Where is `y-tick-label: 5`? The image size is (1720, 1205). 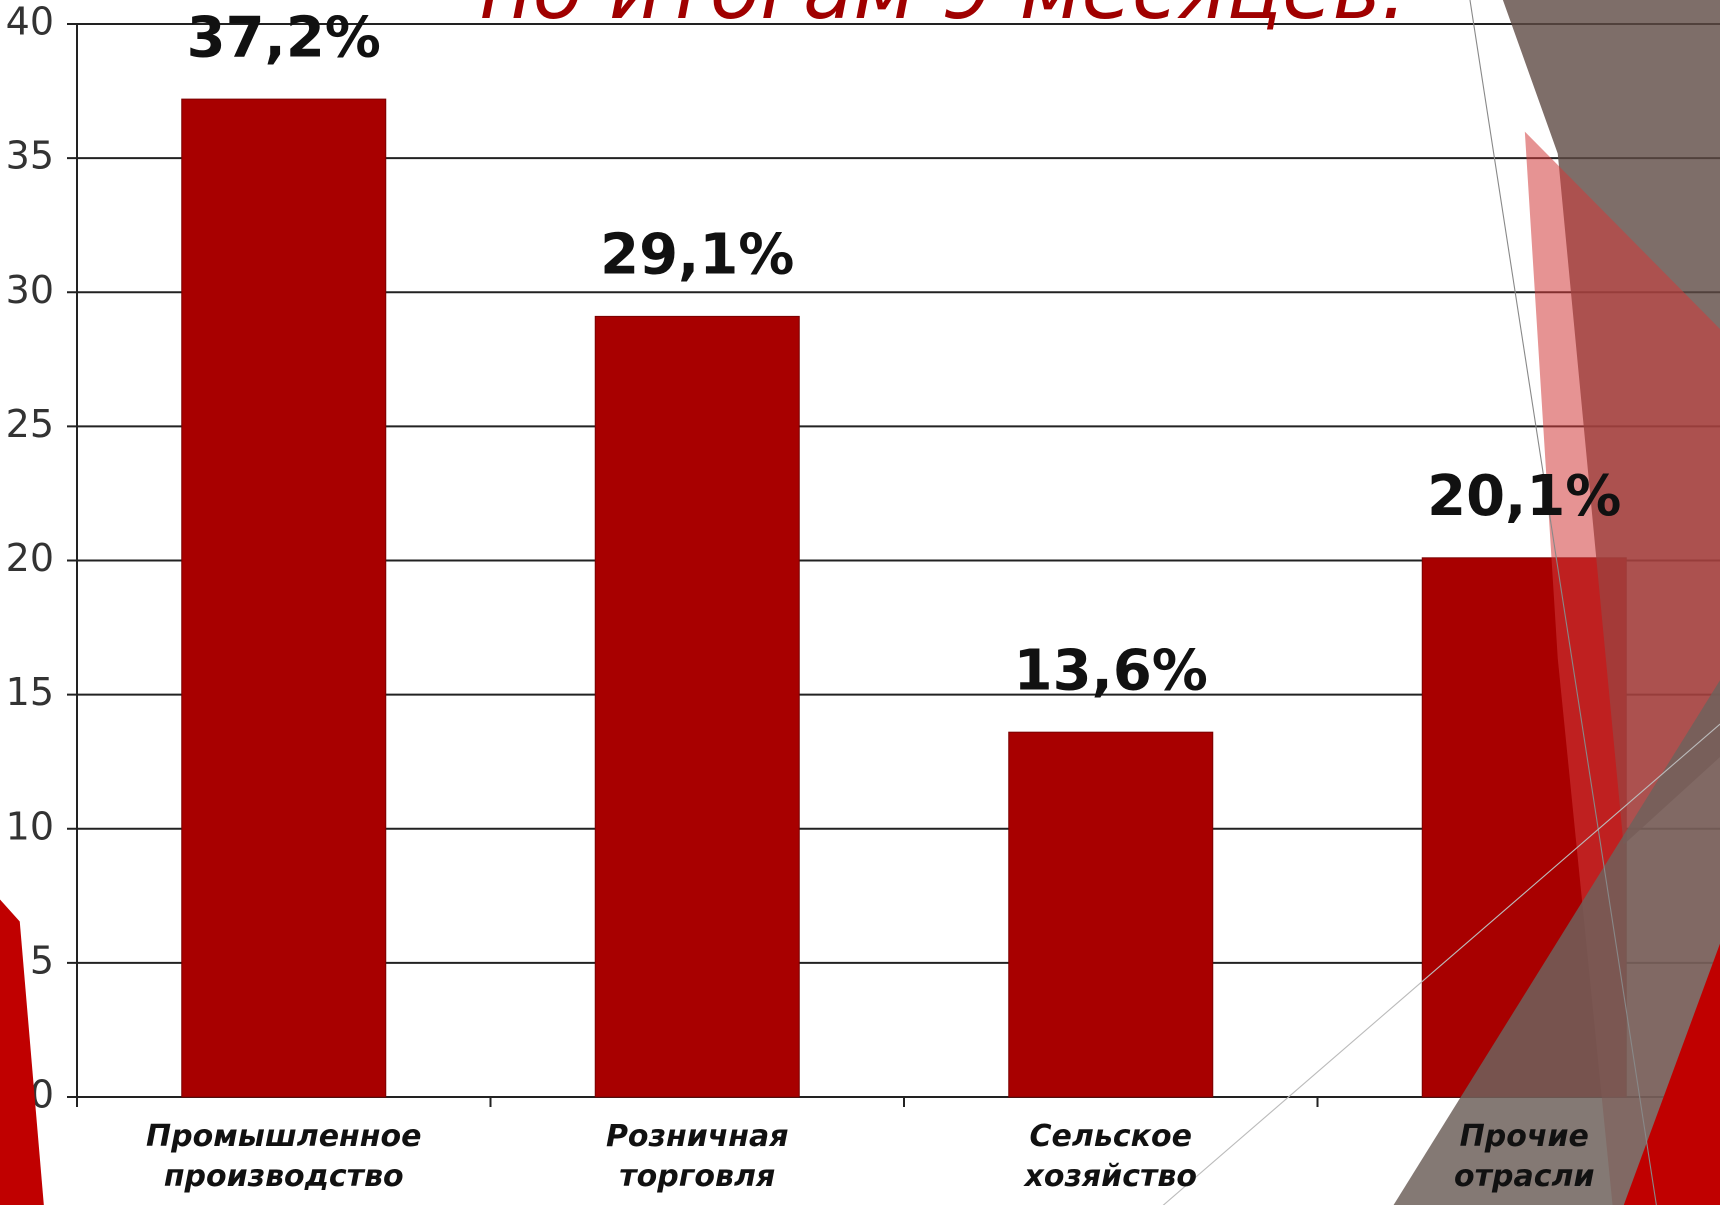
y-tick-label: 5 is located at coordinates (42, 960).